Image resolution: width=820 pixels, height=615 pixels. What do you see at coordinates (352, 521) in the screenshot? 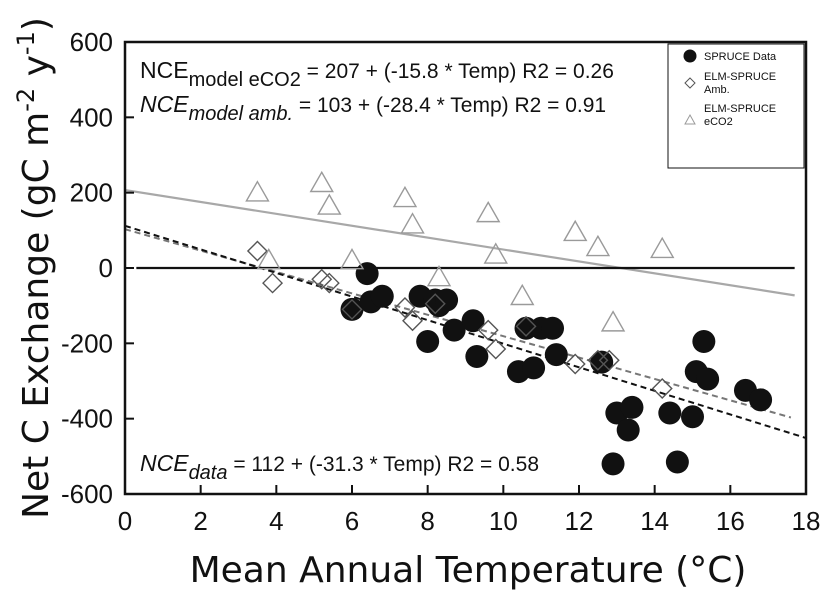
I see `x-tick-label: 6` at bounding box center [352, 521].